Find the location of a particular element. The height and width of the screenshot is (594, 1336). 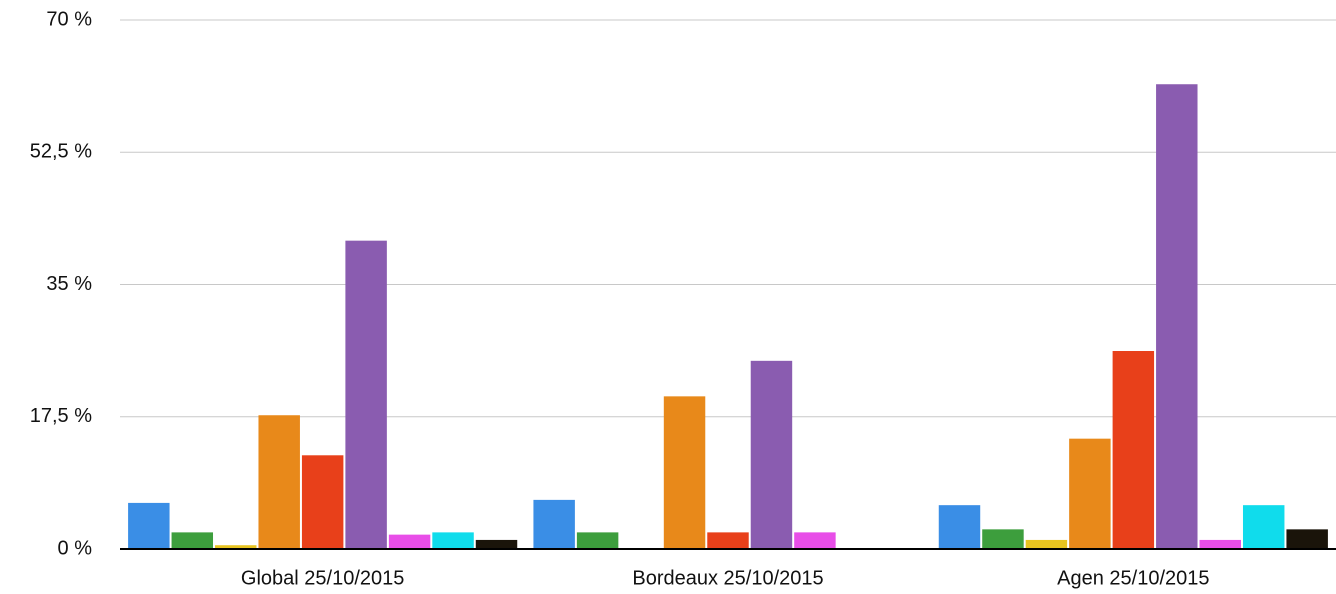

y-tick-label: 70 % is located at coordinates (69, 19).